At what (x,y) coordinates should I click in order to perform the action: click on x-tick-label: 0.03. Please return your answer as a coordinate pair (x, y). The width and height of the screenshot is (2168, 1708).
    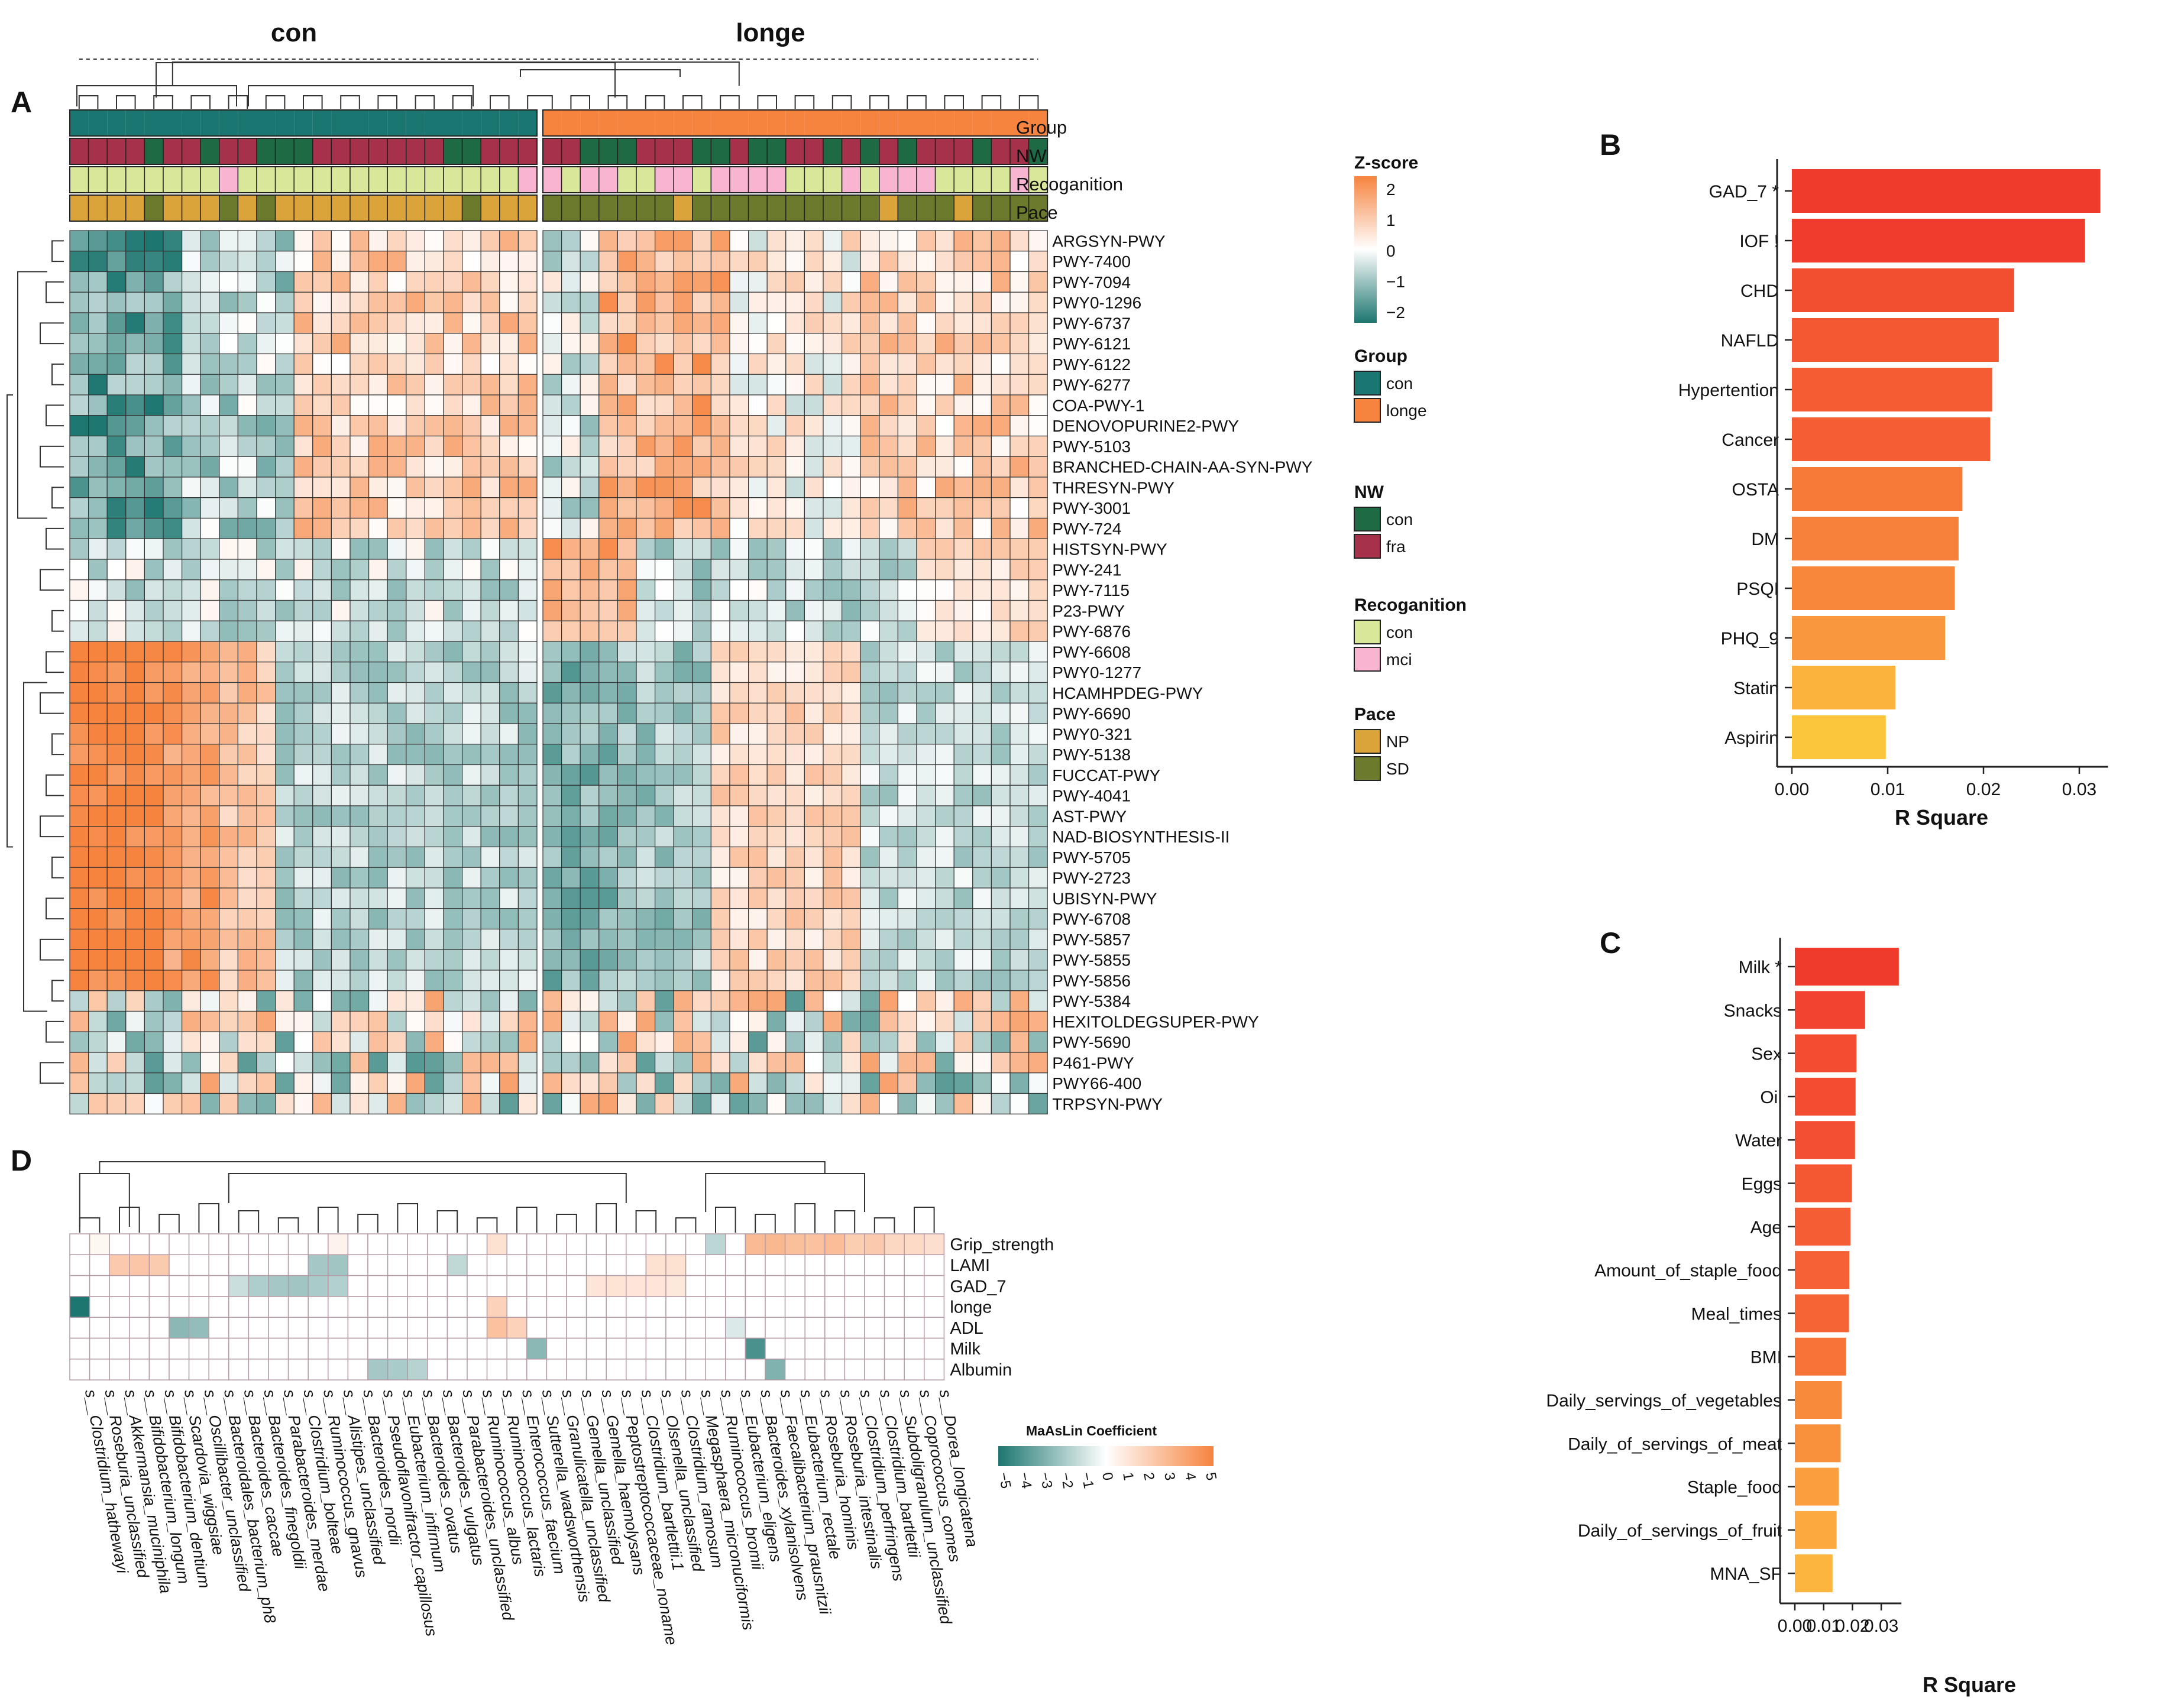
    Looking at the image, I should click on (1881, 1626).